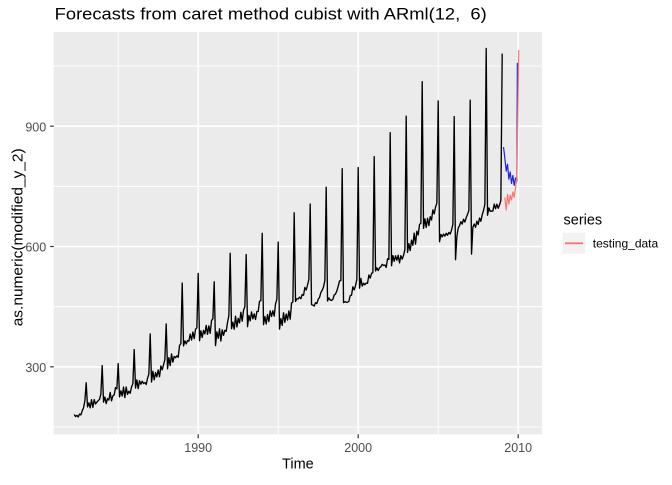 This screenshot has width=672, height=485. What do you see at coordinates (583, 221) in the screenshot?
I see `svg-text: series` at bounding box center [583, 221].